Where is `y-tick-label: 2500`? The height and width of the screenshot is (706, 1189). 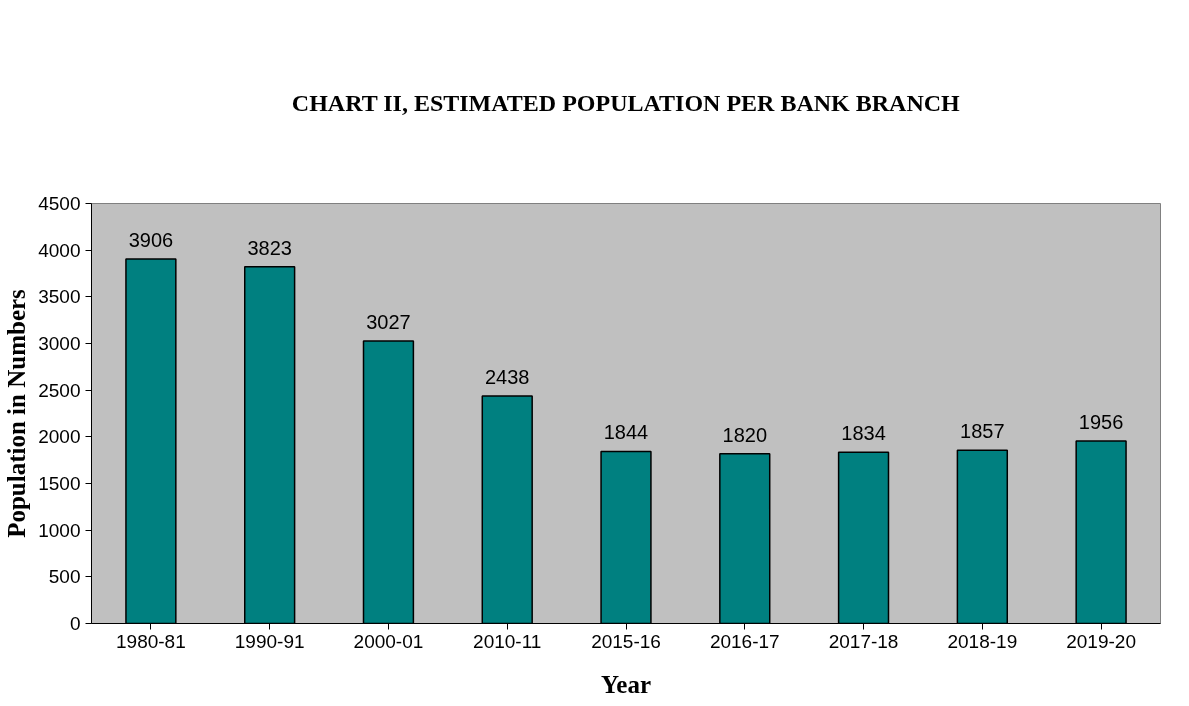 y-tick-label: 2500 is located at coordinates (59, 390).